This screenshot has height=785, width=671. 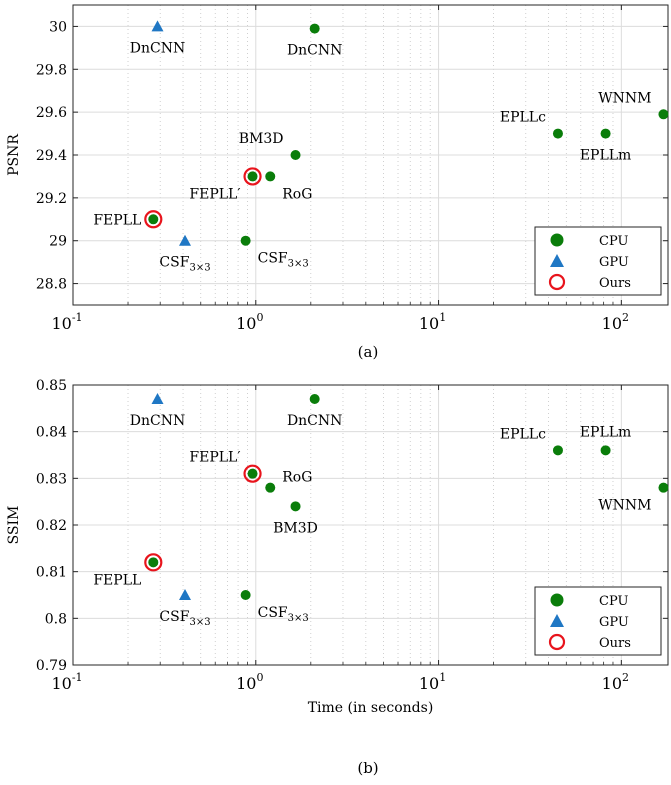 I want to click on y-tick-label: 29.8, so click(x=51, y=70).